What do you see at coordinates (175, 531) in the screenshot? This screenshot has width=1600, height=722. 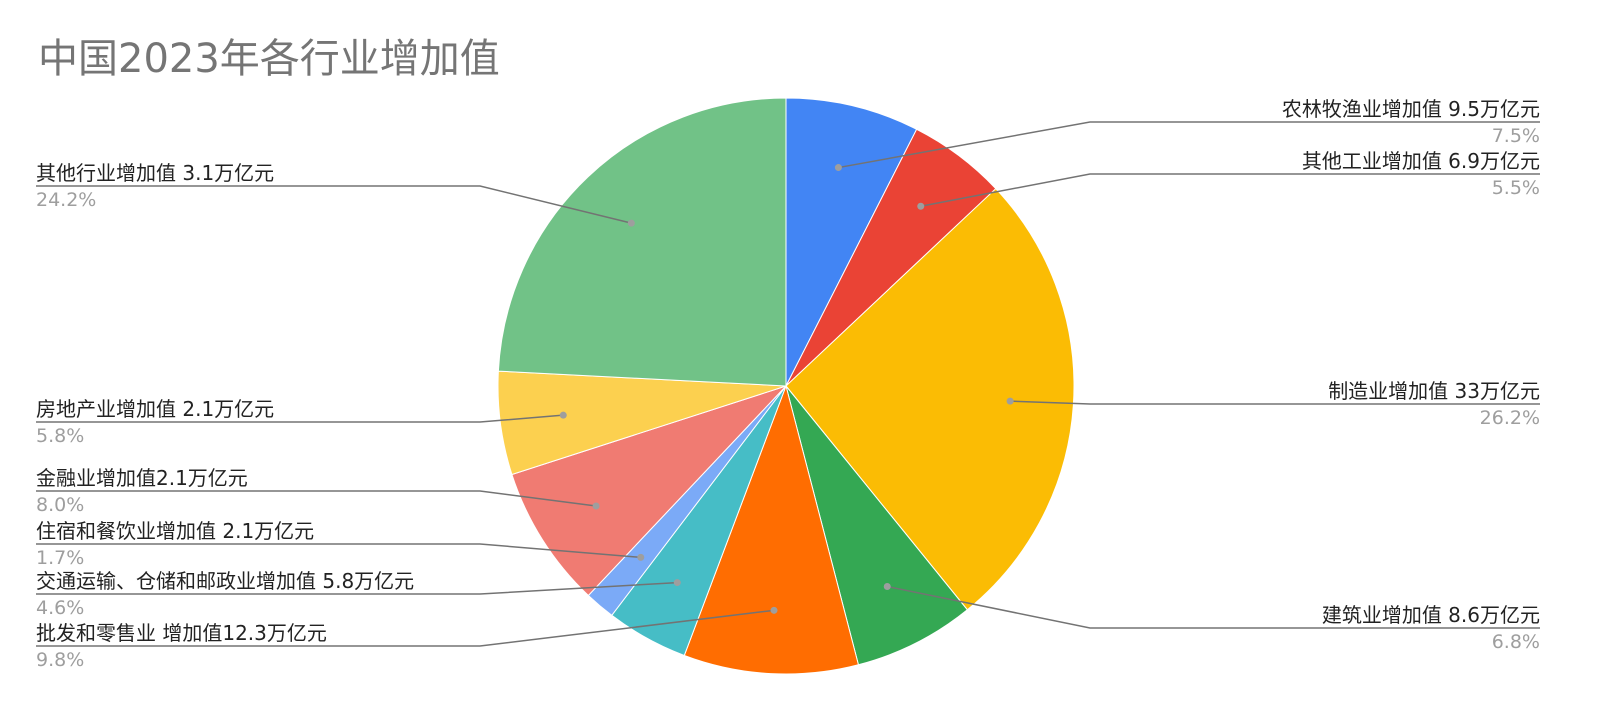 I see `slice-label: 住宿和餐饮业增加值 2.1万亿元` at bounding box center [175, 531].